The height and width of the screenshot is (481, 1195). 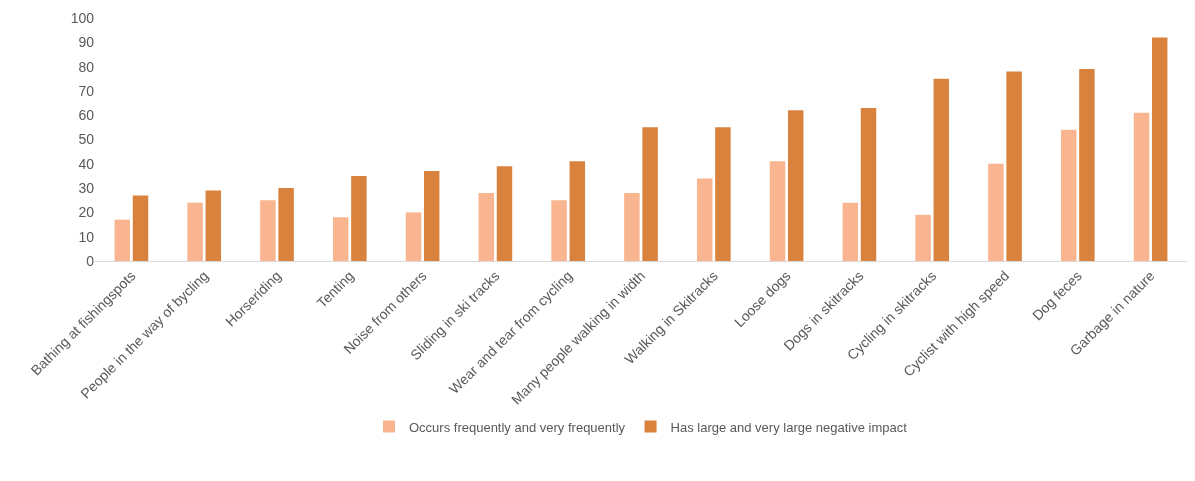 I want to click on y-tick-label: 100, so click(x=82, y=17).